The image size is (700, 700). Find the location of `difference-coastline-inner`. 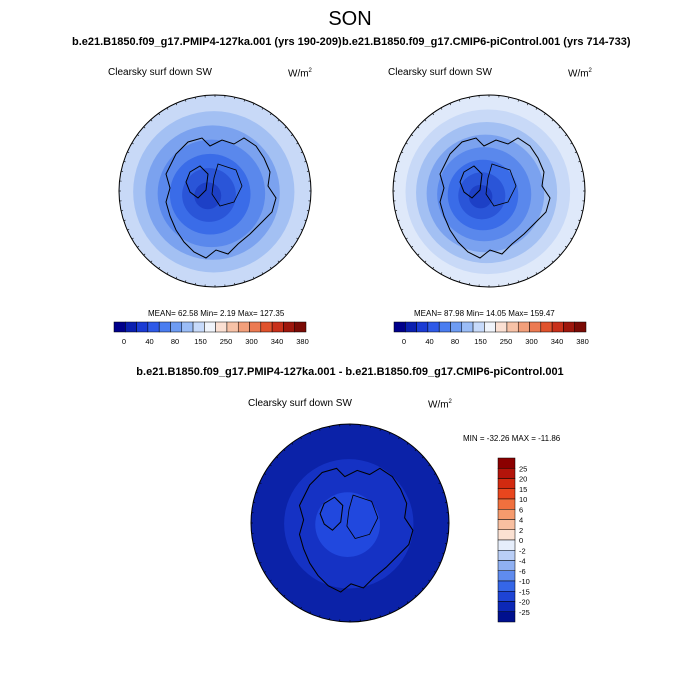

difference-coastline-inner is located at coordinates (362, 516).